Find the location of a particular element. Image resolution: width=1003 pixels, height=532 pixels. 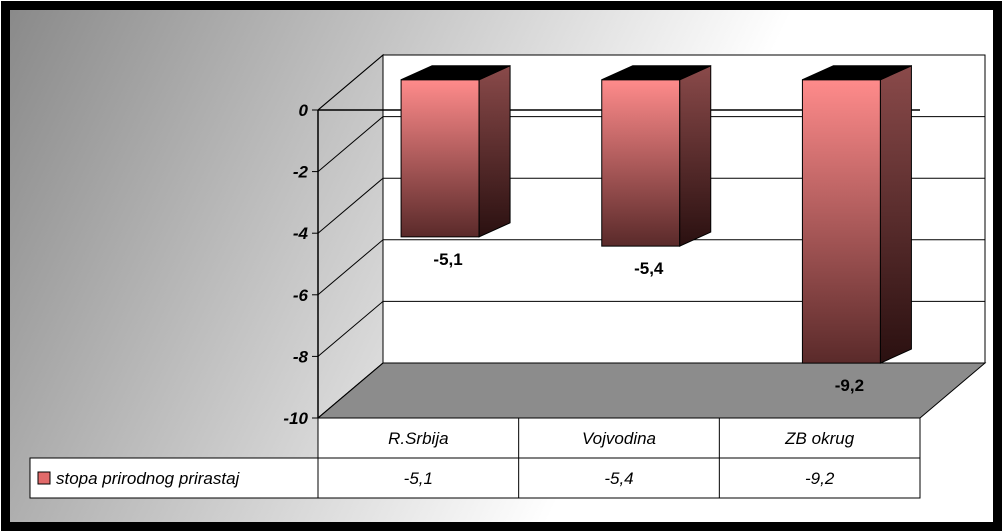

category-label: Vojvodina is located at coordinates (619, 438).